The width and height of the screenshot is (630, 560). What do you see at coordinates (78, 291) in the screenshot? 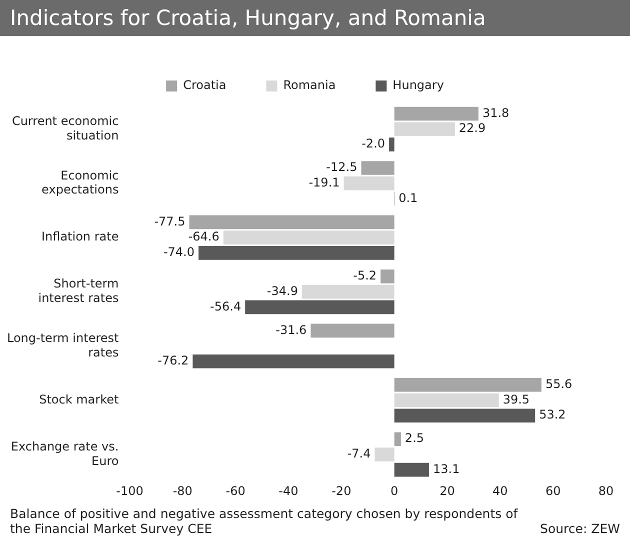
I see `y-tick-label: Short-term interest rates` at bounding box center [78, 291].